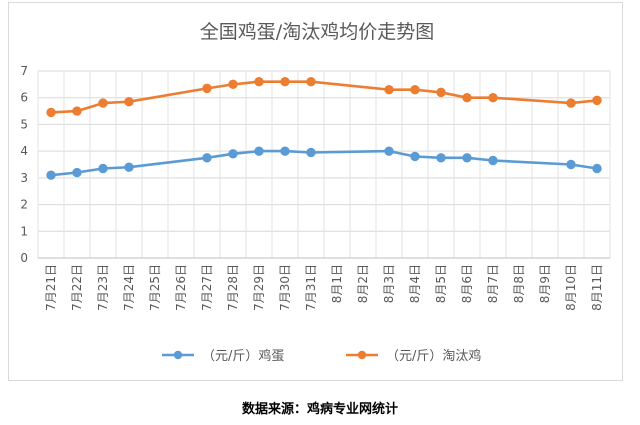  Describe the element at coordinates (24, 71) in the screenshot. I see `y-tick-label: 7` at that location.